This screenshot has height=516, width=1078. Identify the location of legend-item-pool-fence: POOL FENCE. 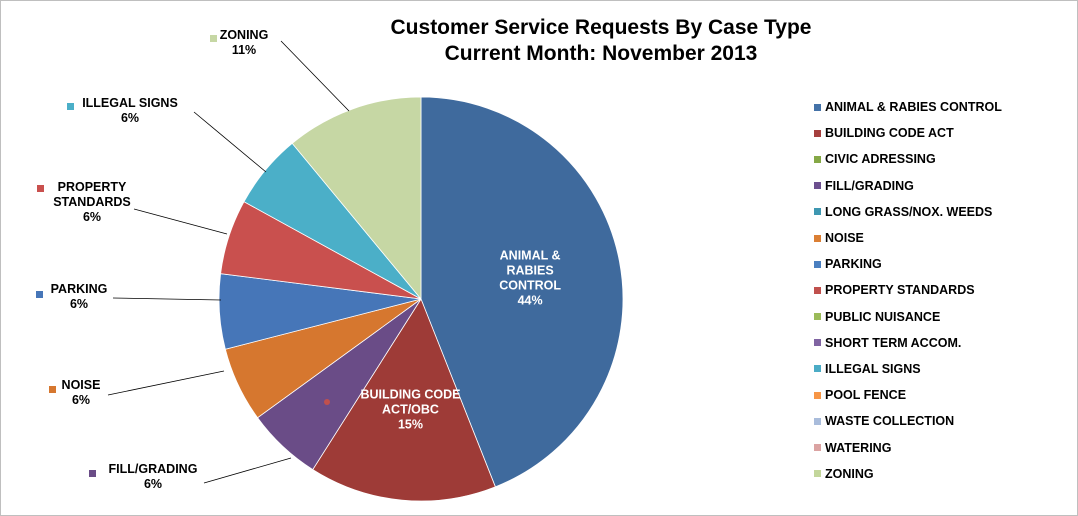
(945, 395).